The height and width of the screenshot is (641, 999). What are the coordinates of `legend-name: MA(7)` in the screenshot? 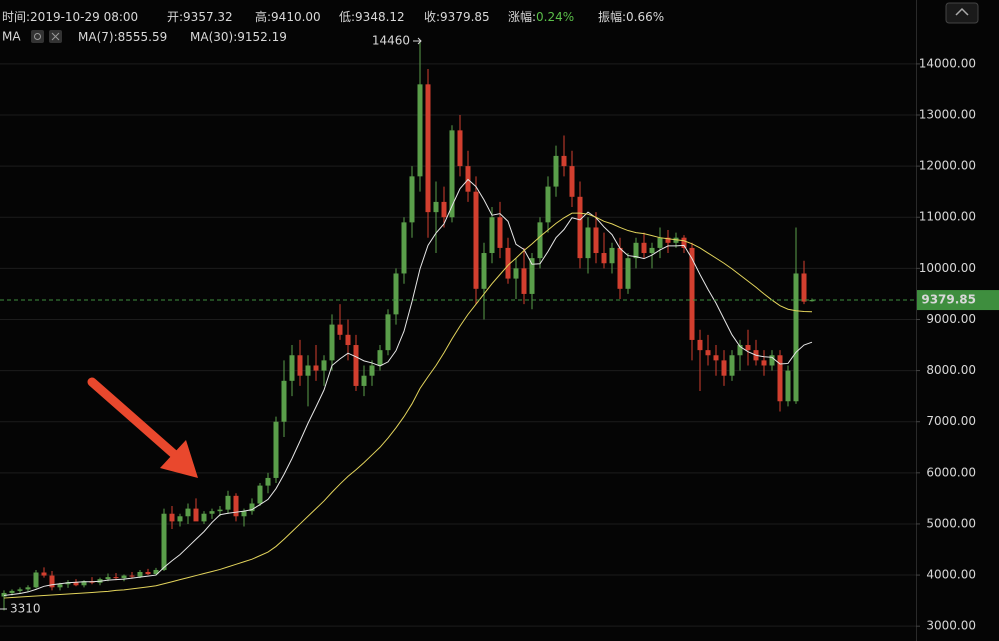 It's located at (96, 37).